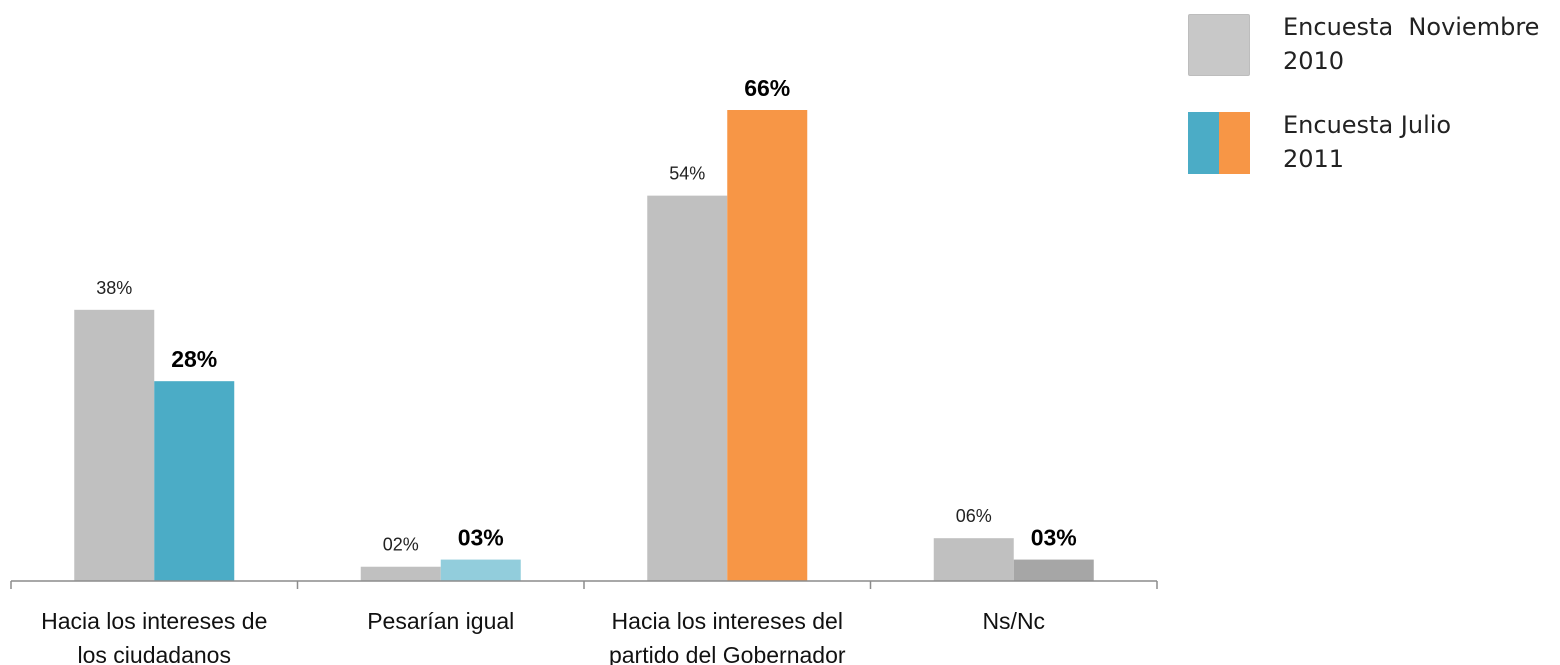 This screenshot has width=1560, height=665. What do you see at coordinates (1219, 45) in the screenshot?
I see `legend-swatch-noviembre-2010` at bounding box center [1219, 45].